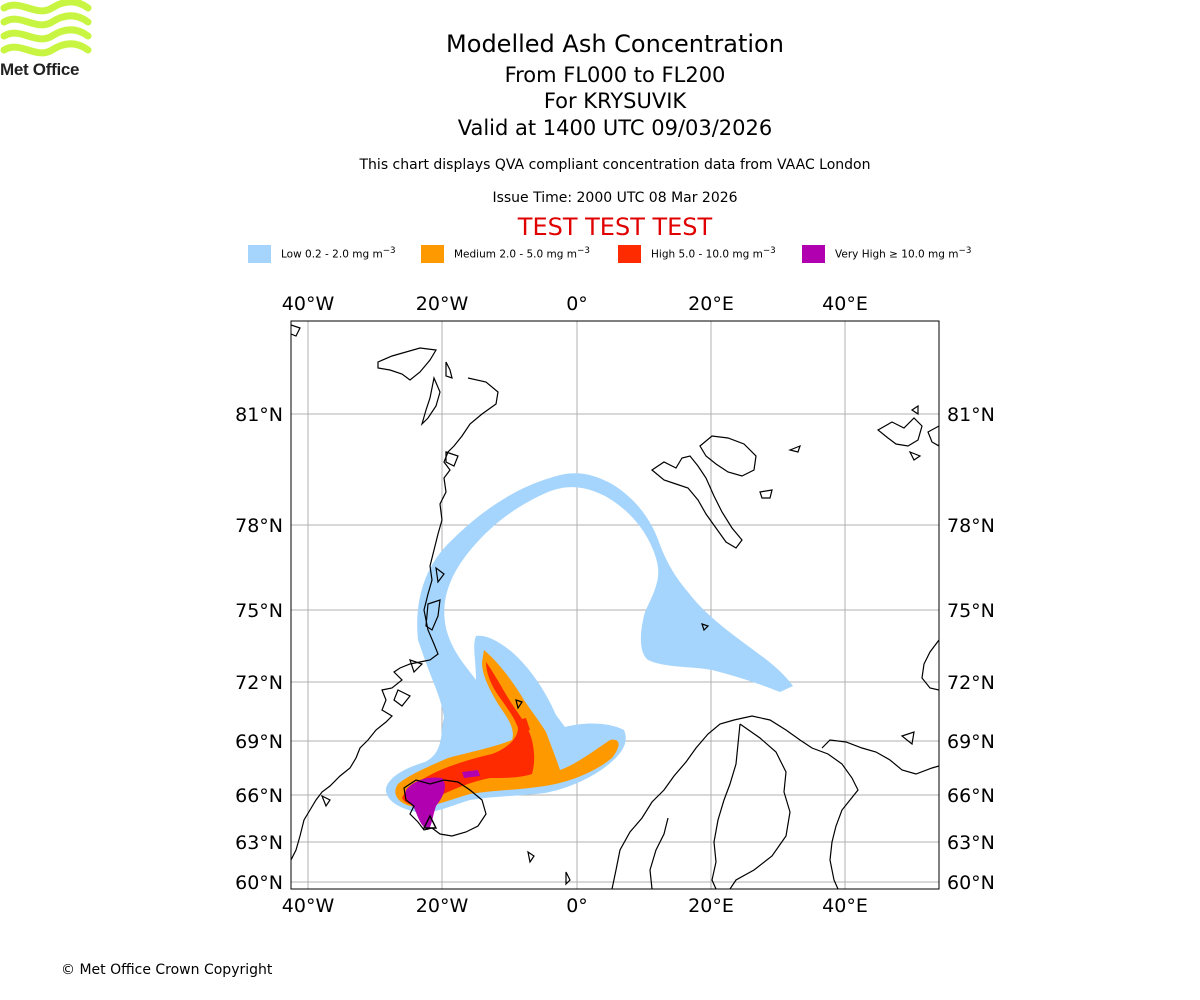  What do you see at coordinates (615, 198) in the screenshot?
I see `issue-time: Issue Time: 2000 UTC 08 Mar 2026` at bounding box center [615, 198].